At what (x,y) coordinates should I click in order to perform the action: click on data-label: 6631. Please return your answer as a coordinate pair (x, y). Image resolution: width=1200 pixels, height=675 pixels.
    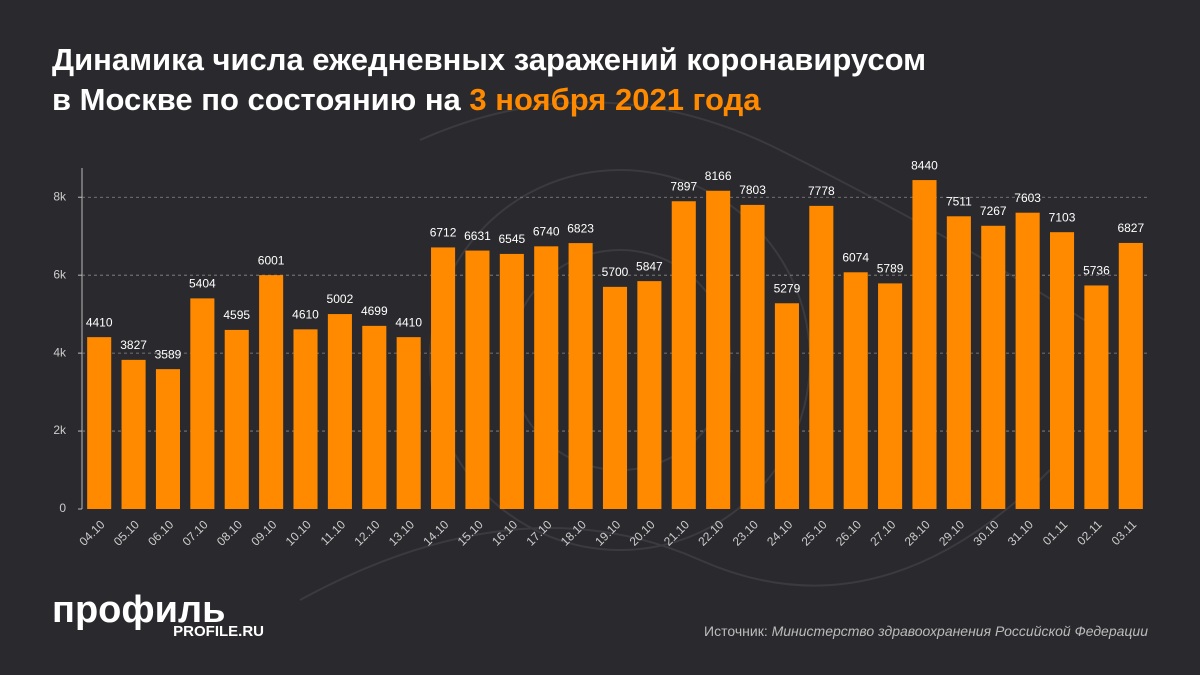
    Looking at the image, I should click on (477, 236).